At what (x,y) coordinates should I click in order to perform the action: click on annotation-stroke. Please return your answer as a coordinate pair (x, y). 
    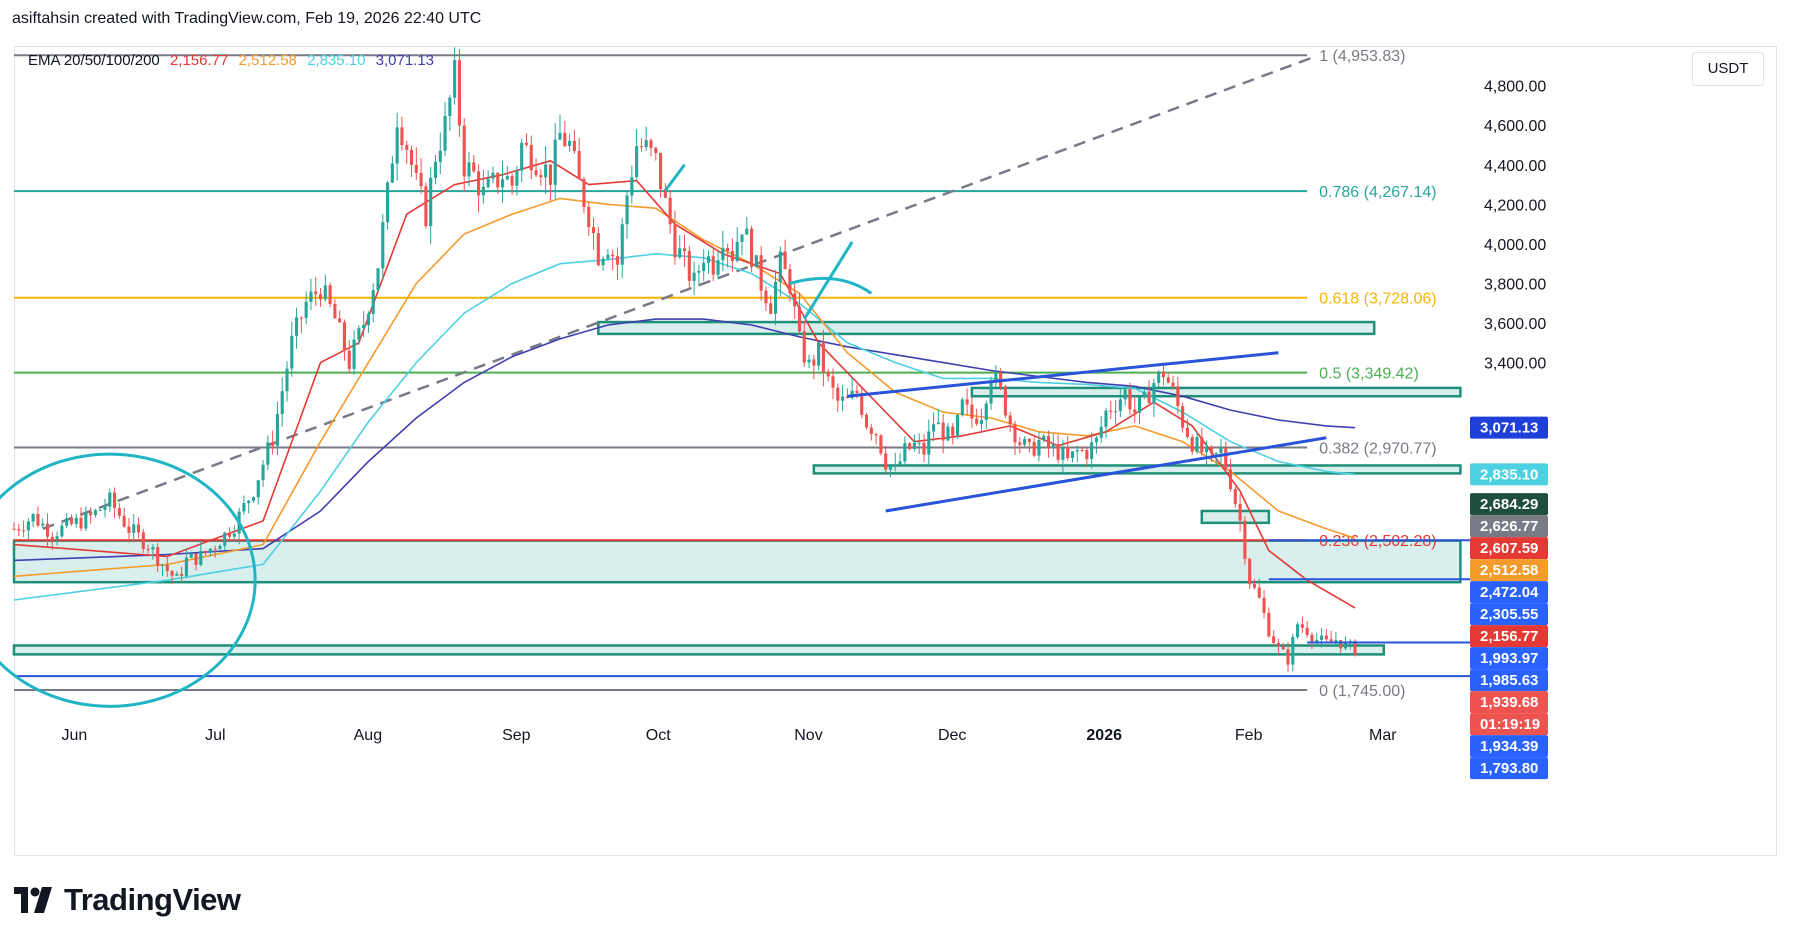
    Looking at the image, I should click on (828, 280).